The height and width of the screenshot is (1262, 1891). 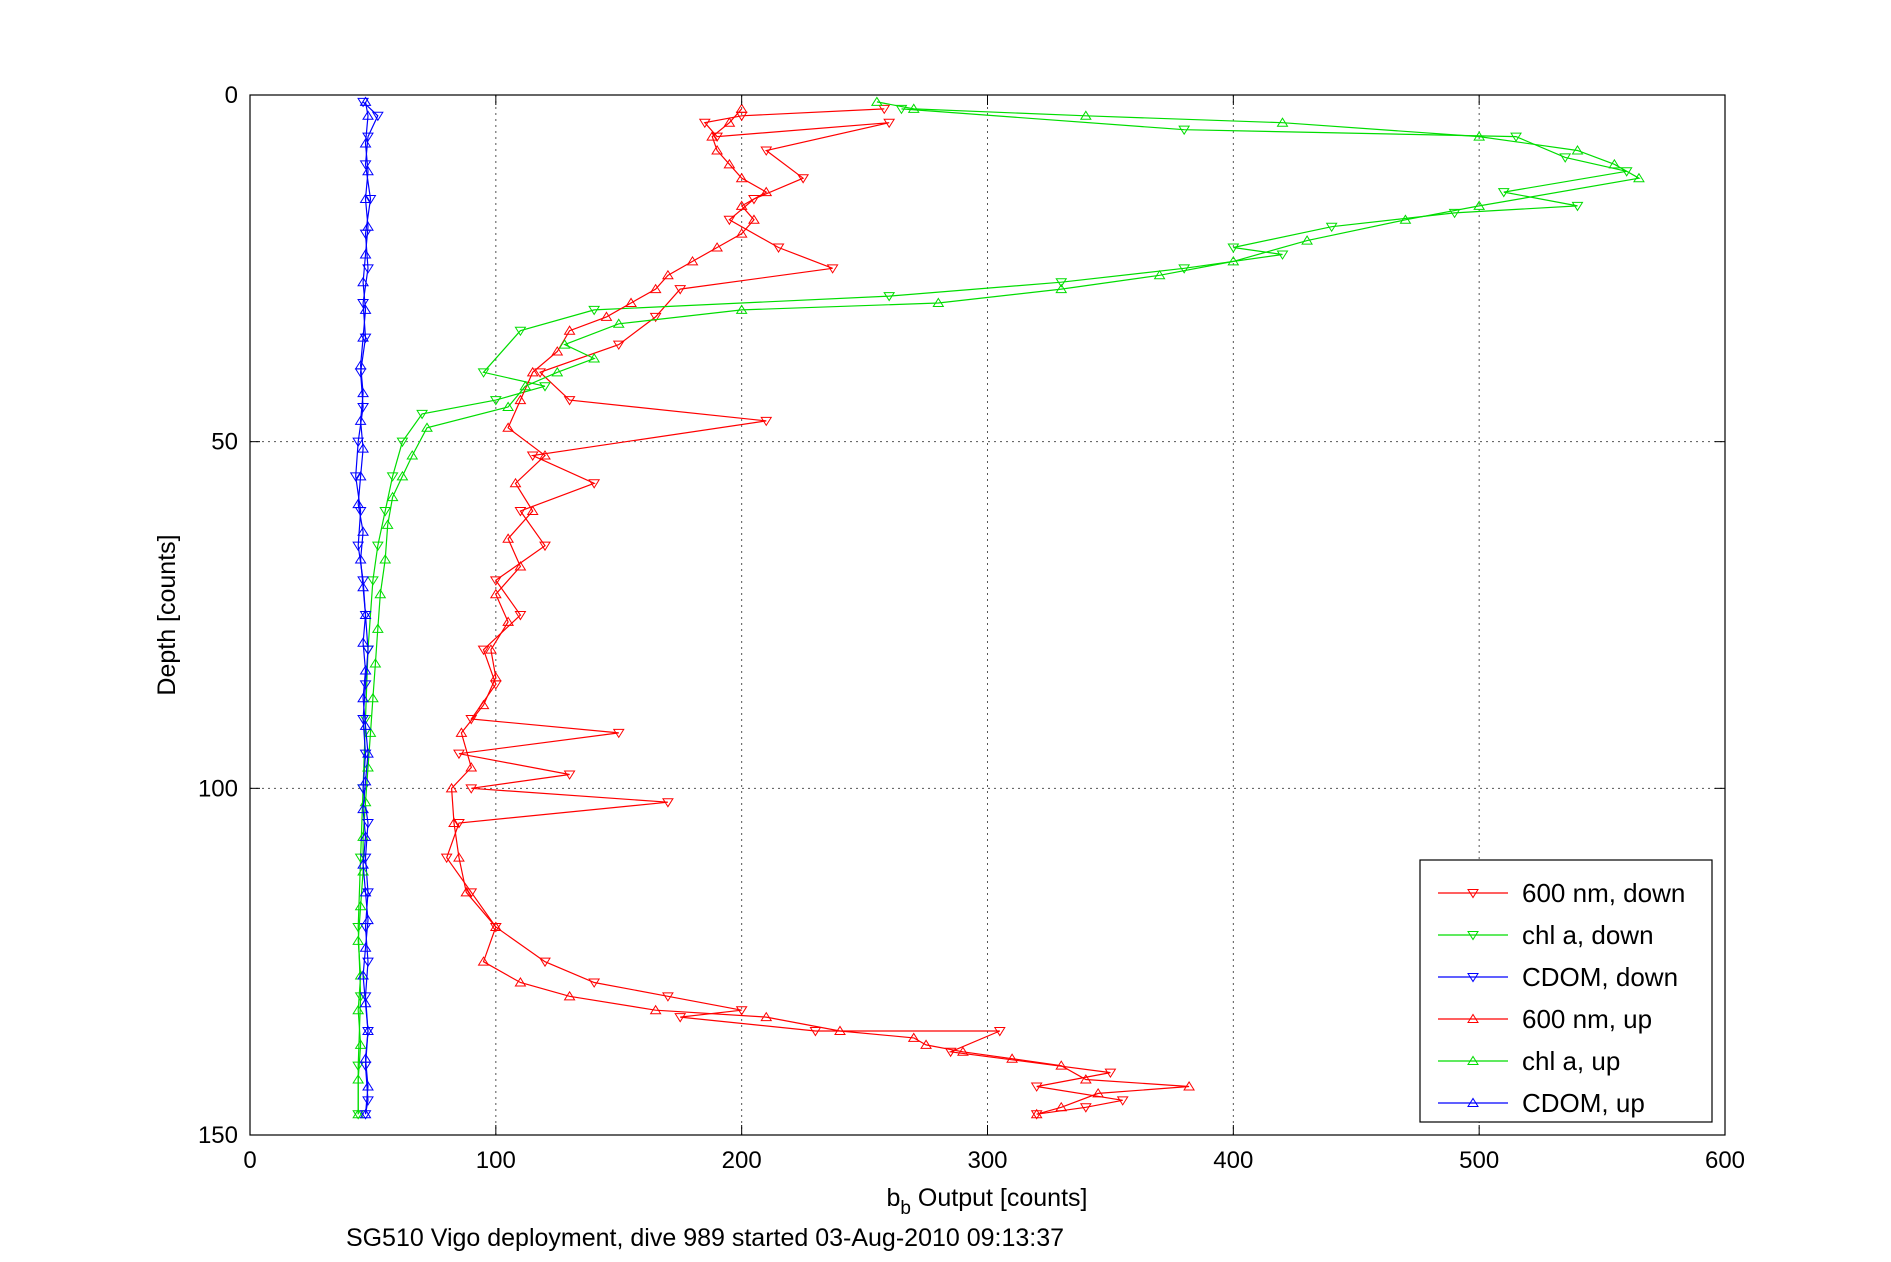 What do you see at coordinates (1529, 1061) in the screenshot?
I see `legend-entry: chl a, up` at bounding box center [1529, 1061].